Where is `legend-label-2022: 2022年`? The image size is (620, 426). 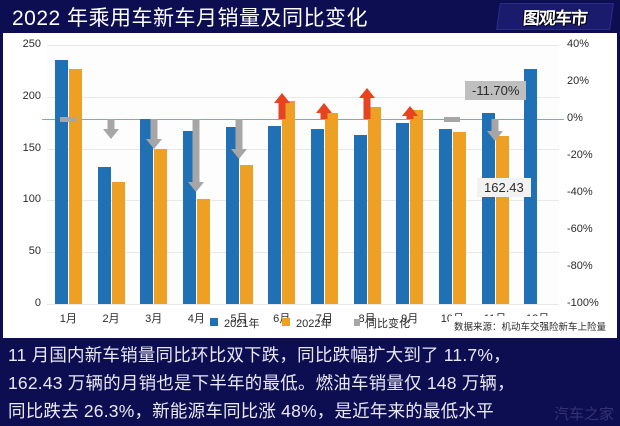
legend-label-2022: 2022年 is located at coordinates (314, 324).